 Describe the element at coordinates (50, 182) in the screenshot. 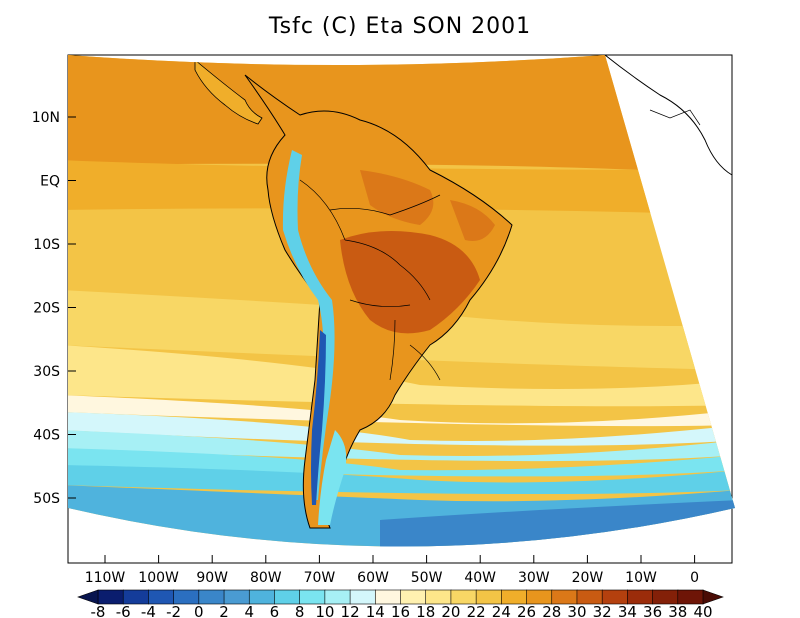

I see `lat-tick-label: EQ` at that location.